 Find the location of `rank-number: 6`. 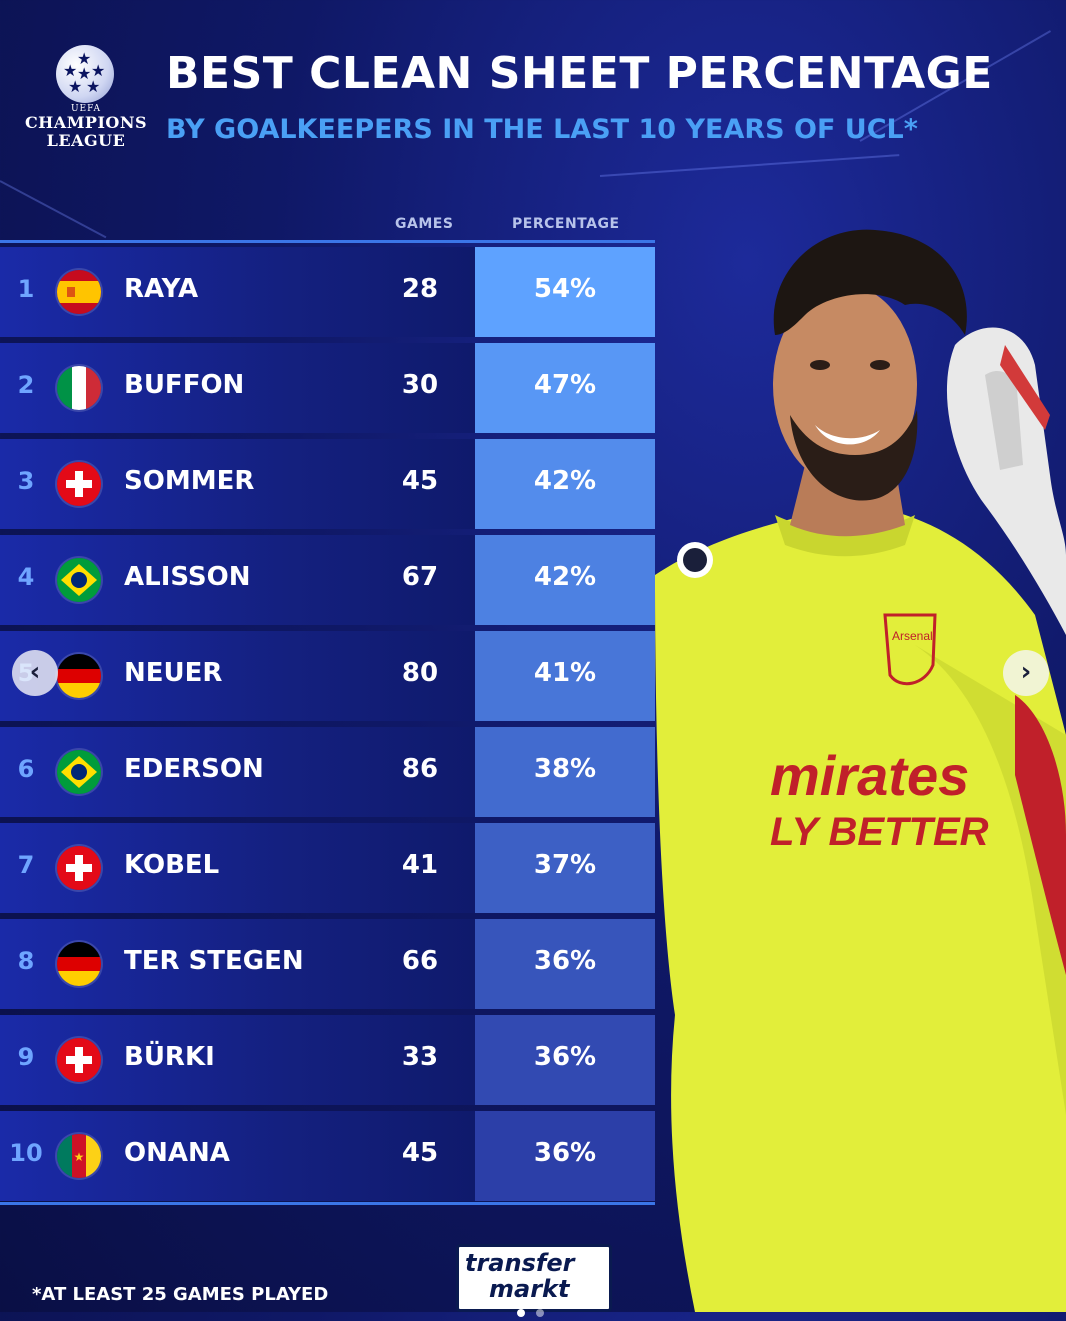

rank-number: 6 is located at coordinates (26, 769).